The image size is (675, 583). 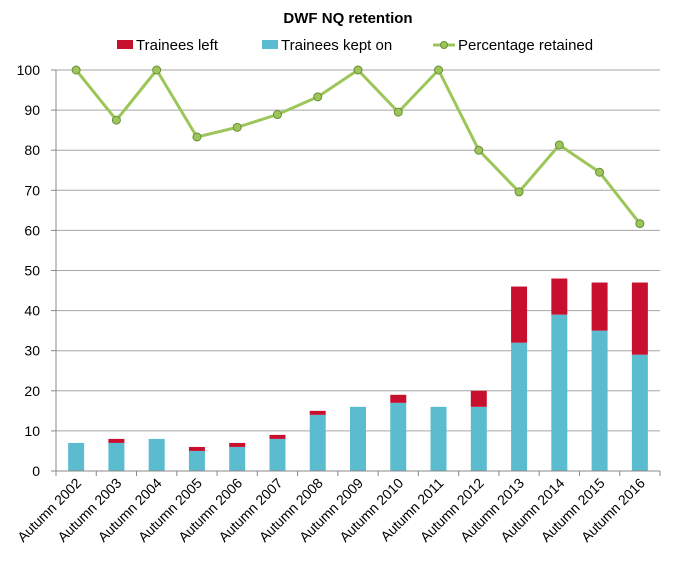 What do you see at coordinates (444, 45) in the screenshot?
I see `legend-marker-percentage-retained` at bounding box center [444, 45].